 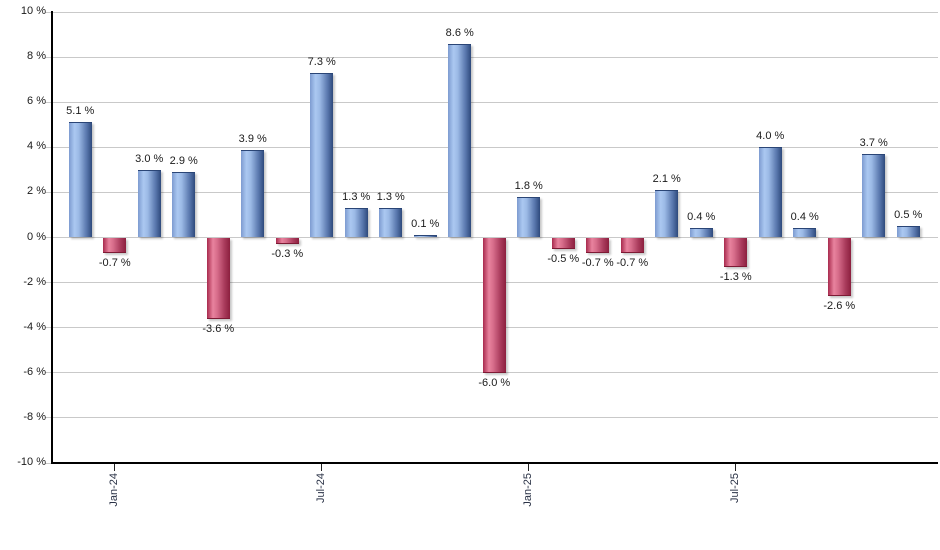 I want to click on bar-value-label: 2.1 %, so click(x=666, y=179).